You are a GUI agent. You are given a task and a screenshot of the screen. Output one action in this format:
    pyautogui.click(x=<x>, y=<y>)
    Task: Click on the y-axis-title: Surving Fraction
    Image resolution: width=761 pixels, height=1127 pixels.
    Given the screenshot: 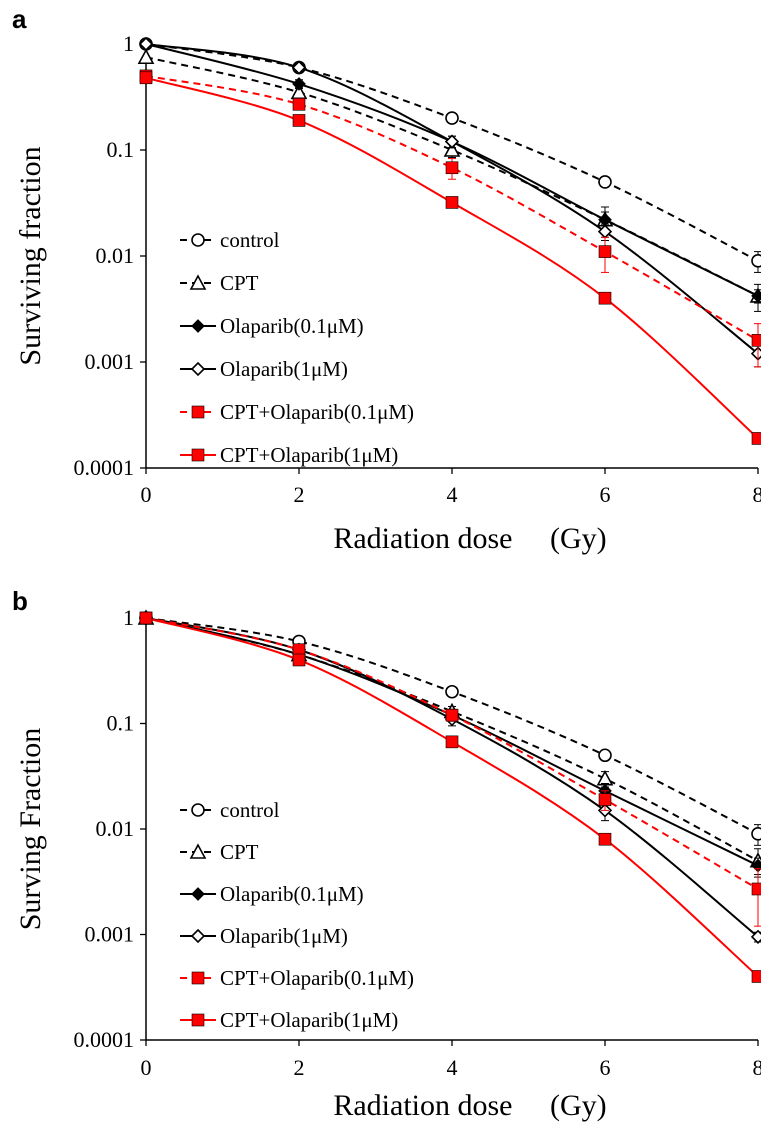 What is the action you would take?
    pyautogui.click(x=30, y=829)
    